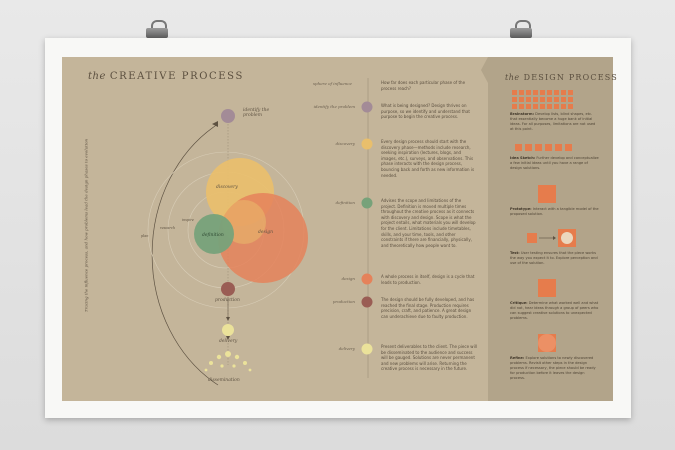 Image resolution: width=675 pixels, height=450 pixels. Describe the element at coordinates (228, 116) in the screenshot. I see `identify-circle` at that location.